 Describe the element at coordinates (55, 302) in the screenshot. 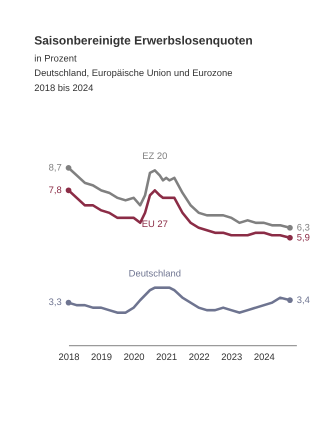

I see `data-label: 3,3` at that location.